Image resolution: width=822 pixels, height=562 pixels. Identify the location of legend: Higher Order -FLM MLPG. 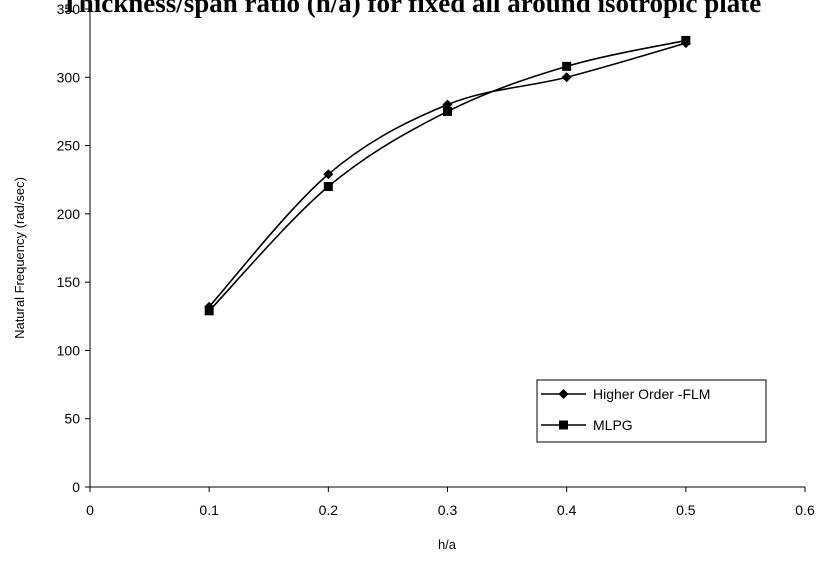
(651, 411).